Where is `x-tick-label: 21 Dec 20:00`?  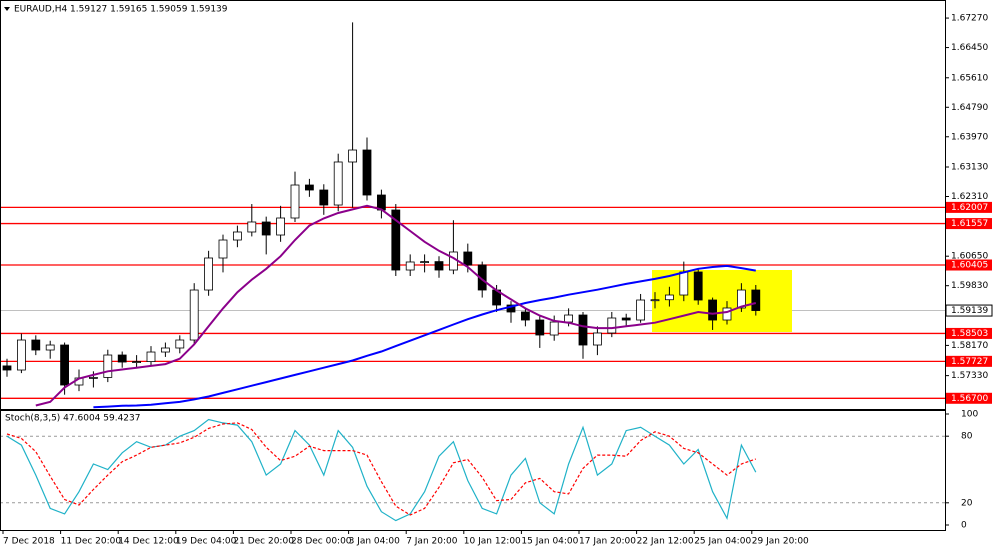
x-tick-label: 21 Dec 20:00 is located at coordinates (263, 542).